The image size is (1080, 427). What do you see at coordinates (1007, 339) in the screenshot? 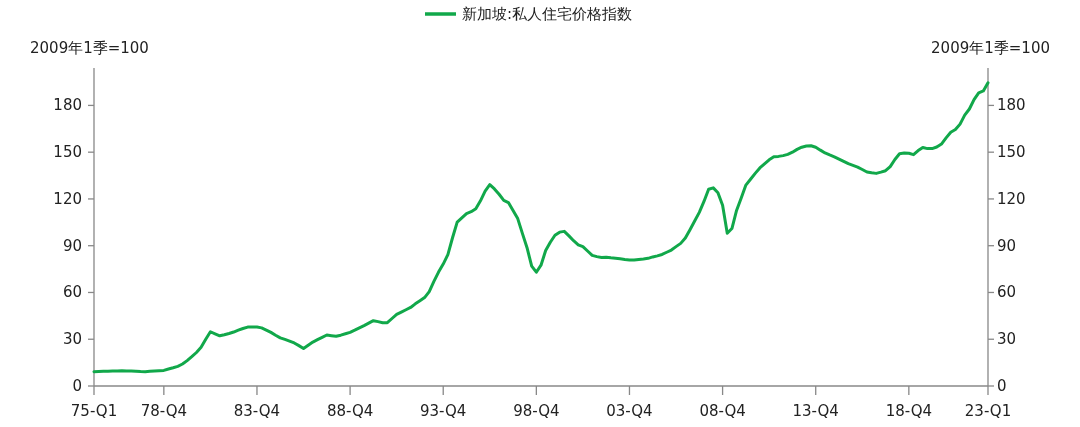
I see `y2-tick-label: 30` at bounding box center [1007, 339].